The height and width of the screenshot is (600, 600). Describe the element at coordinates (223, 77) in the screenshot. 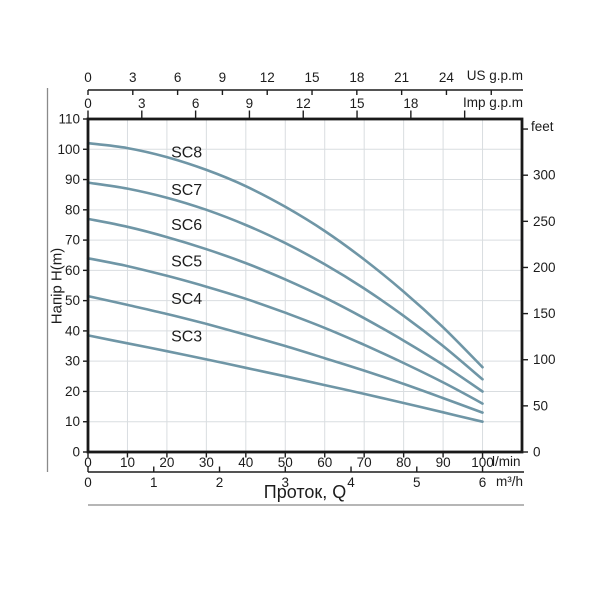

I see `us-gpm-tick-label: 9` at that location.